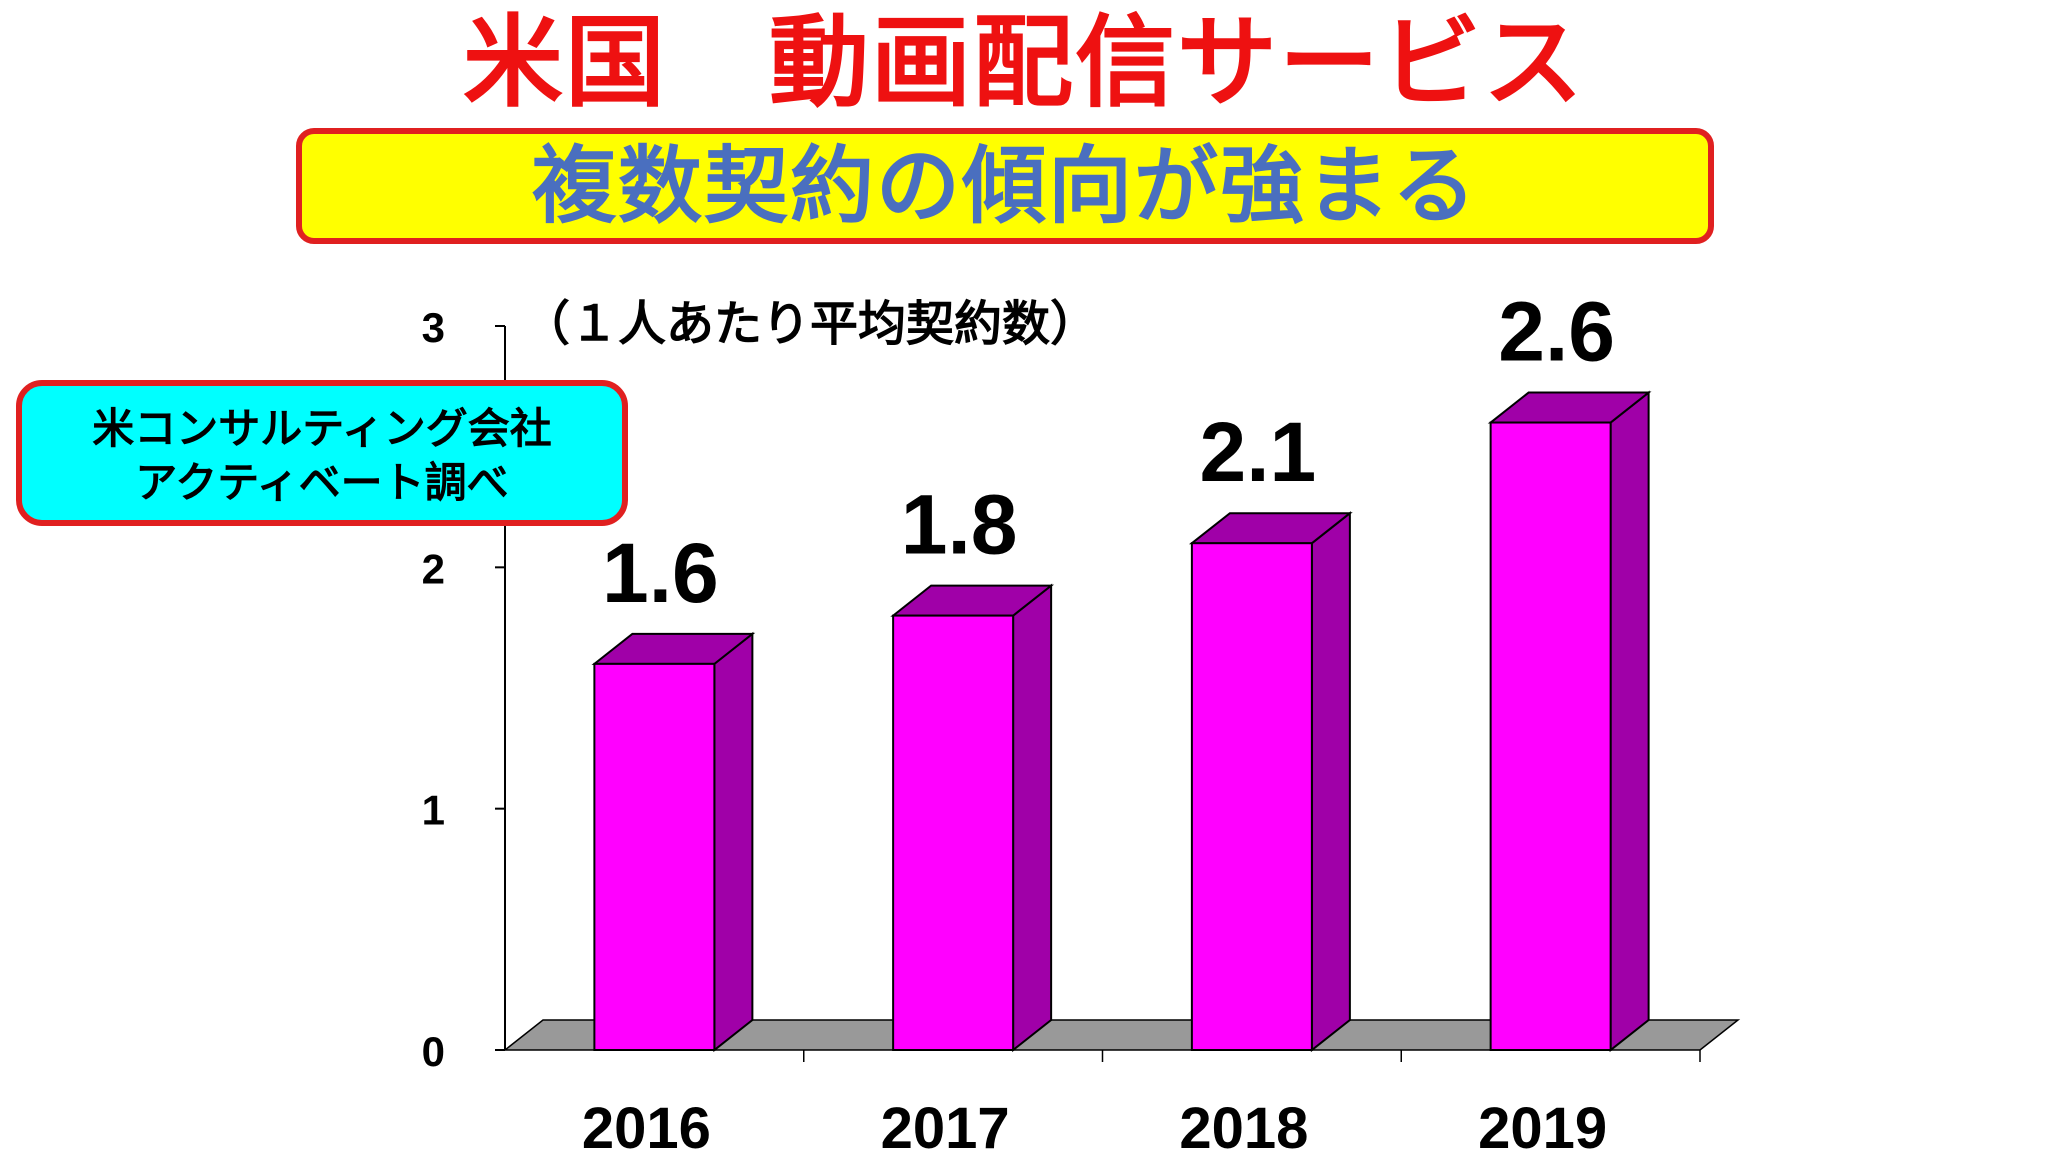 Image resolution: width=2048 pixels, height=1152 pixels. Describe the element at coordinates (1629, 721) in the screenshot. I see `bar-side-2019` at that location.